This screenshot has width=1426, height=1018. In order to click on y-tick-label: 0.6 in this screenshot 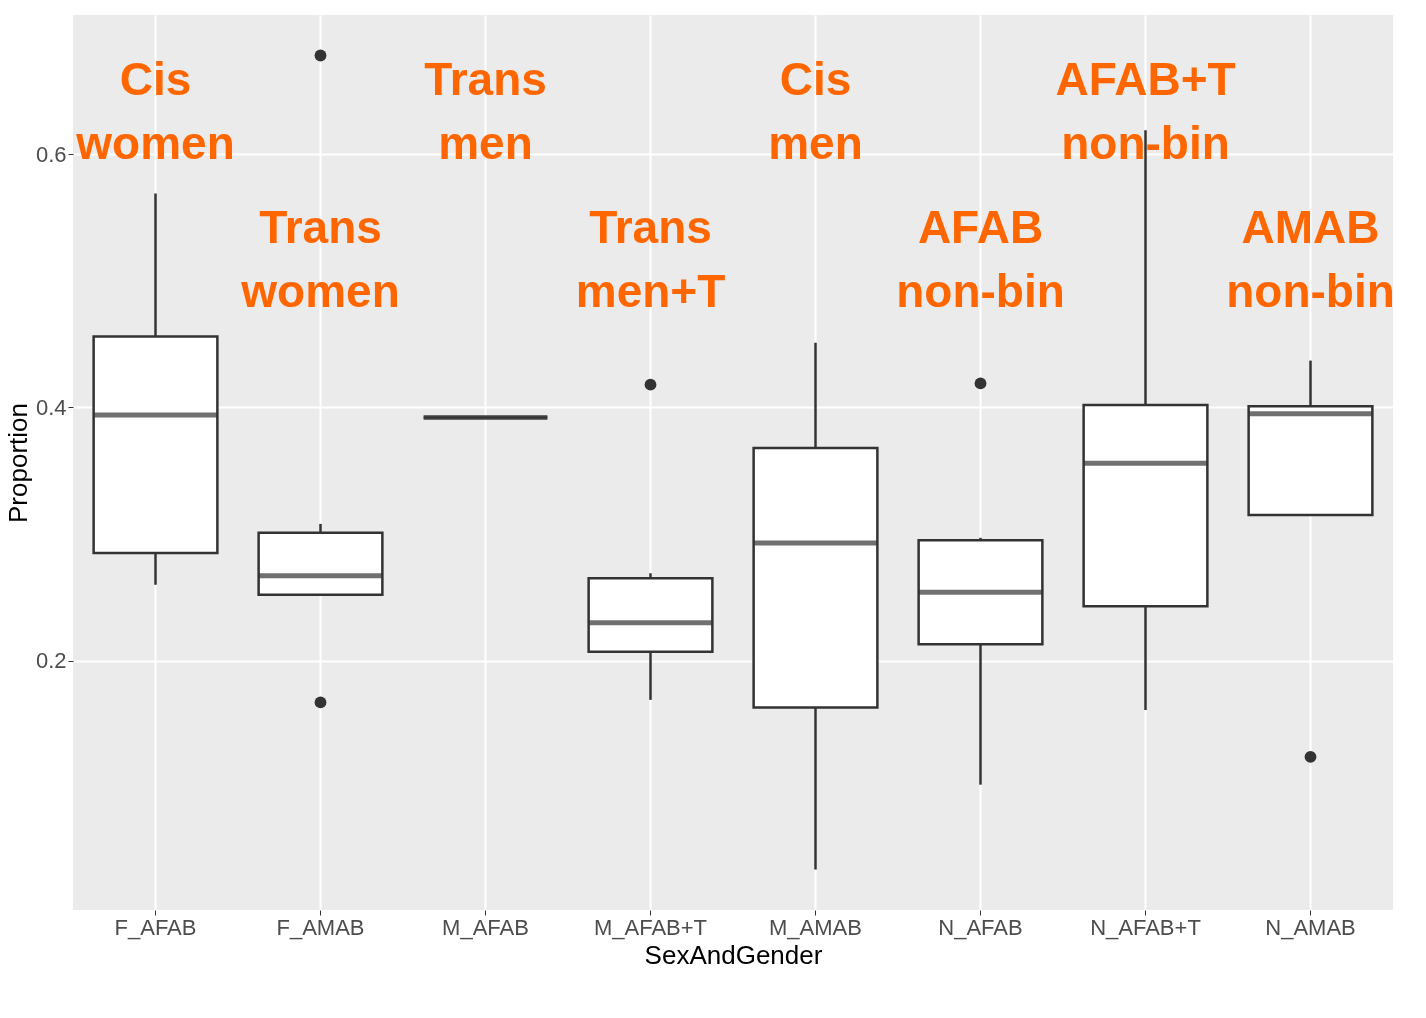, I will do `click(51, 154)`.